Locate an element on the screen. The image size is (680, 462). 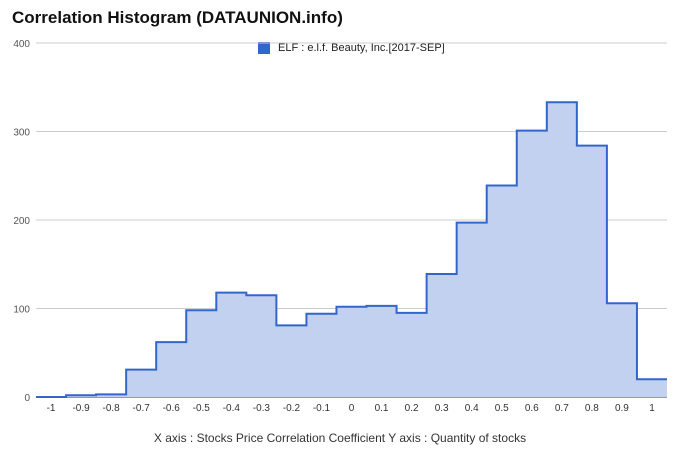
x-tick-label: -0.5 is located at coordinates (202, 408).